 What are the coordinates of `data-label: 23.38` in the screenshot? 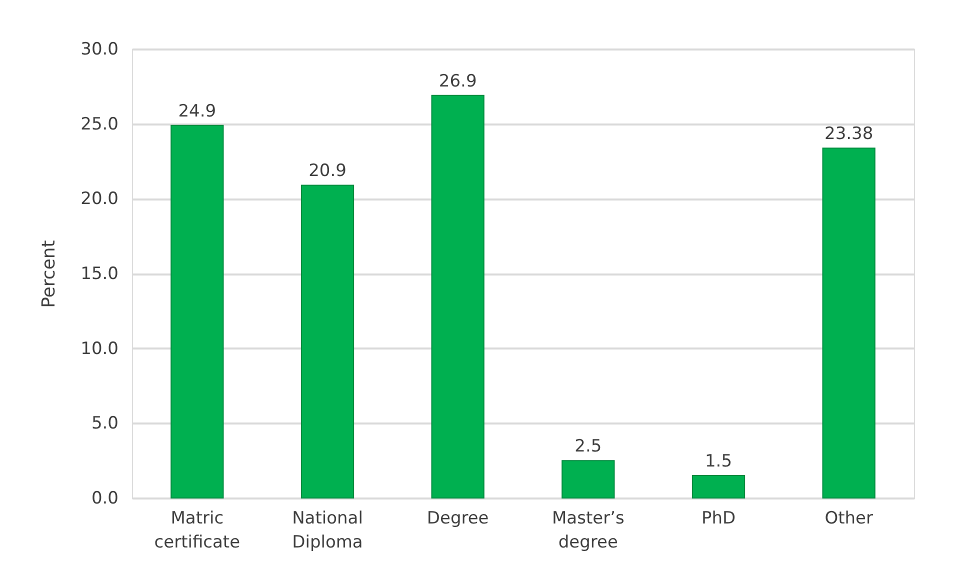 It's located at (849, 134).